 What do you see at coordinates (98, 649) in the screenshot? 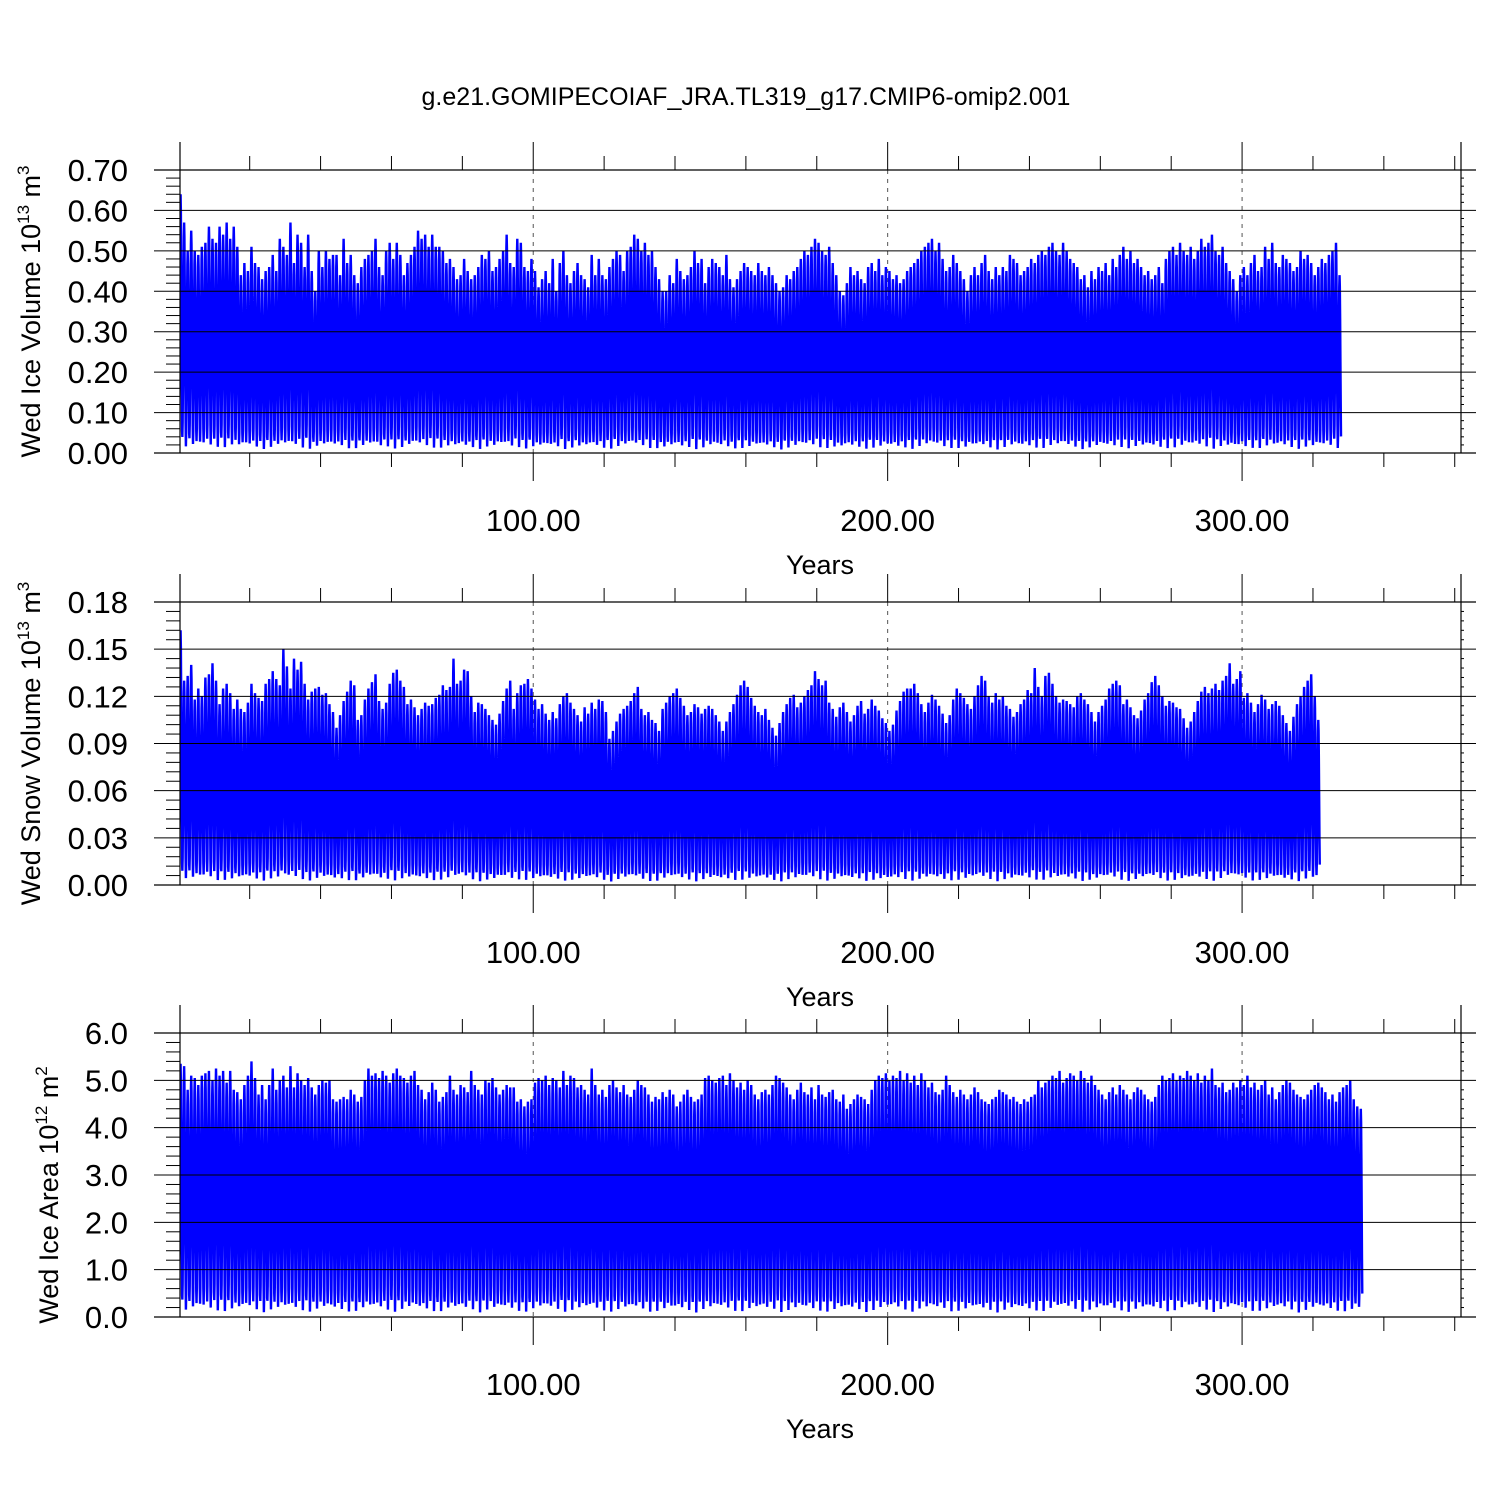
I see `y-tick-label-6: 0.15` at bounding box center [98, 649].